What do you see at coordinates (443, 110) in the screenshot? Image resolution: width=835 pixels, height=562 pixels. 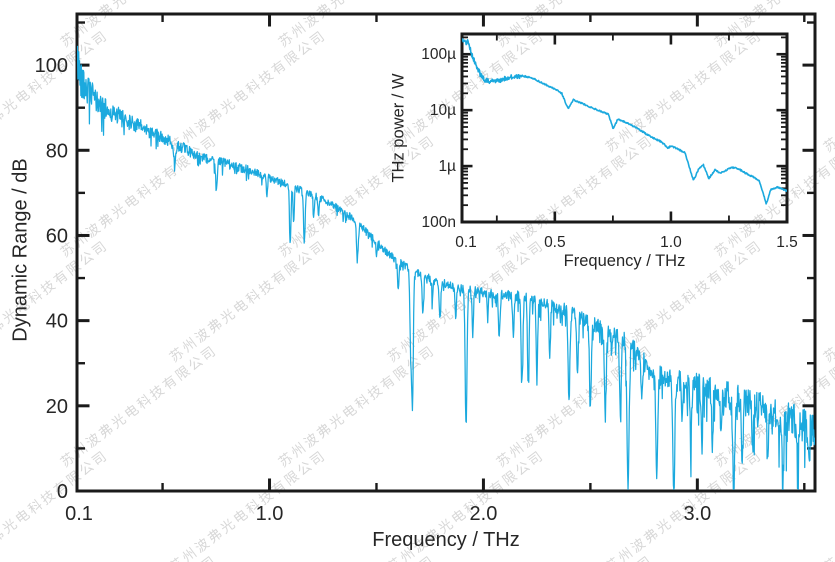 I see `inset-y-tick-label: 10µ` at bounding box center [443, 110].